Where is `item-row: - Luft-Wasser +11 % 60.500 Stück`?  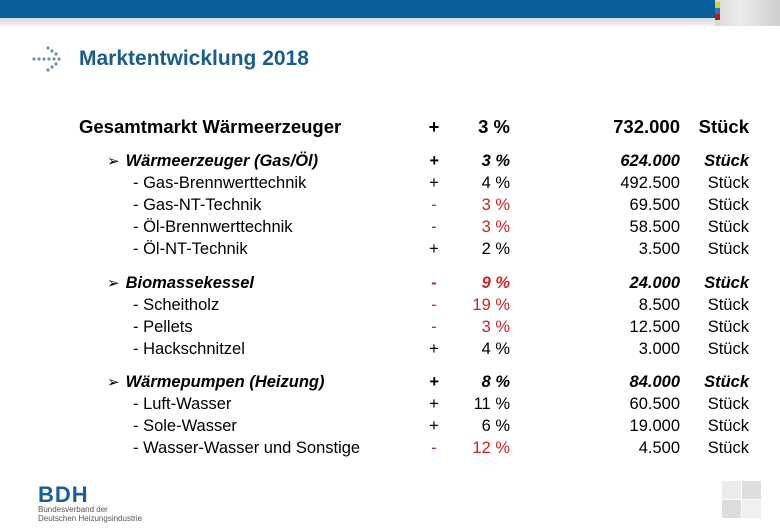 item-row: - Luft-Wasser +11 % 60.500 Stück is located at coordinates (390, 406).